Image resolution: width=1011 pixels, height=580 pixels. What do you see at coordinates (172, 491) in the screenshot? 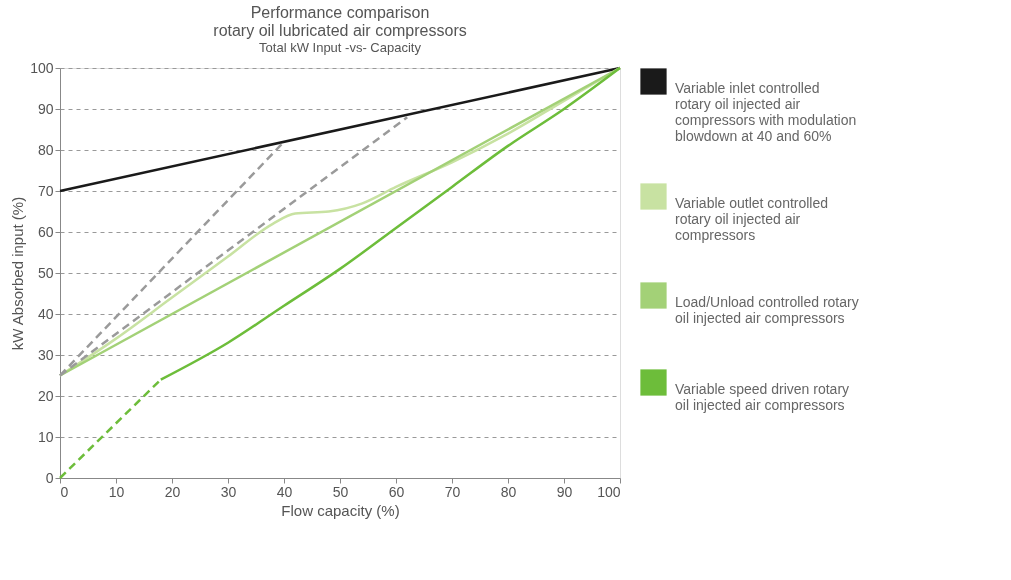
I see `x-tick-label: 20` at bounding box center [172, 491].